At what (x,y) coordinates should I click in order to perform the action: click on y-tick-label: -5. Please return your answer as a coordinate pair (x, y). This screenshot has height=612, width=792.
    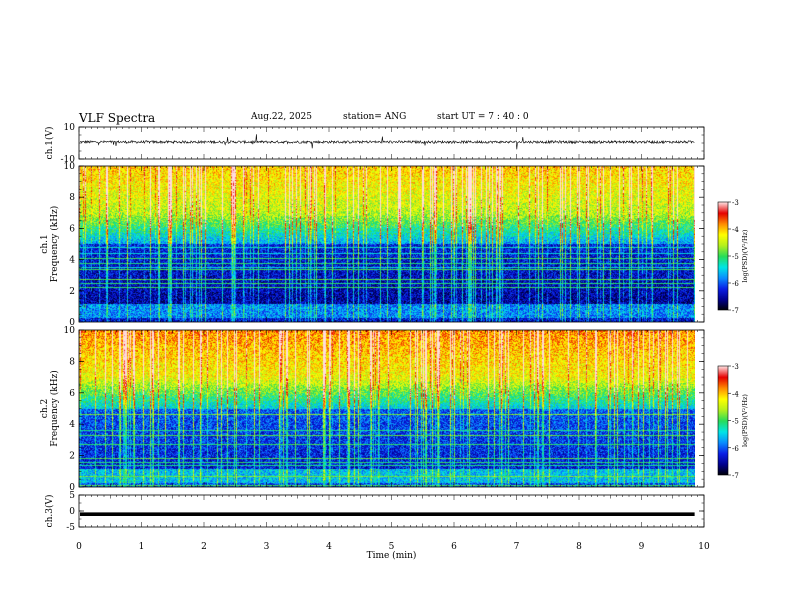
    Looking at the image, I should click on (70, 528).